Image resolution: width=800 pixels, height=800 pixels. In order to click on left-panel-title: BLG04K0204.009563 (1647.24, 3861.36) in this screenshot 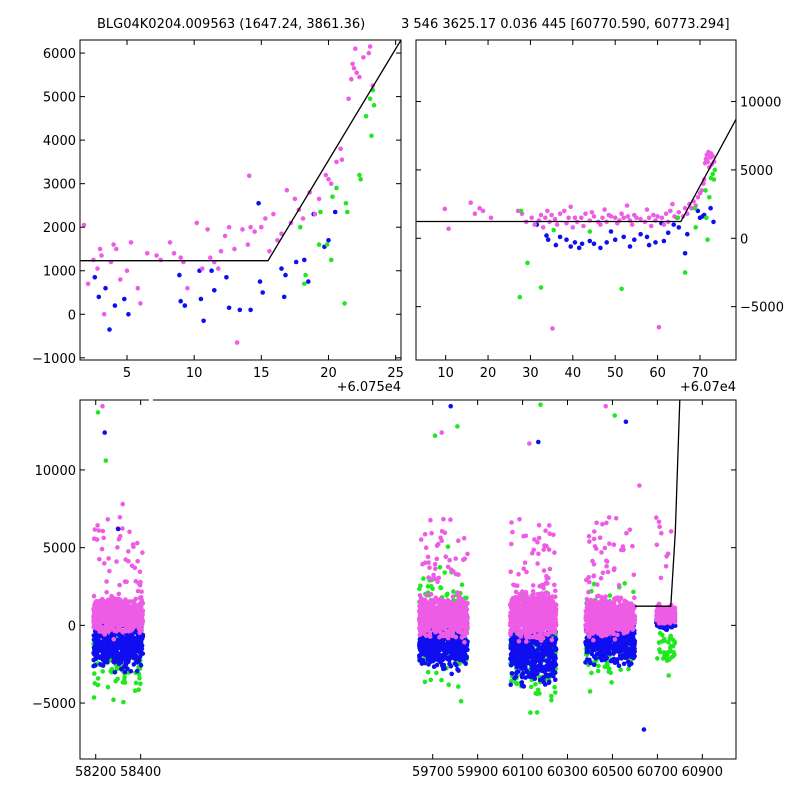, I will do `click(231, 24)`.